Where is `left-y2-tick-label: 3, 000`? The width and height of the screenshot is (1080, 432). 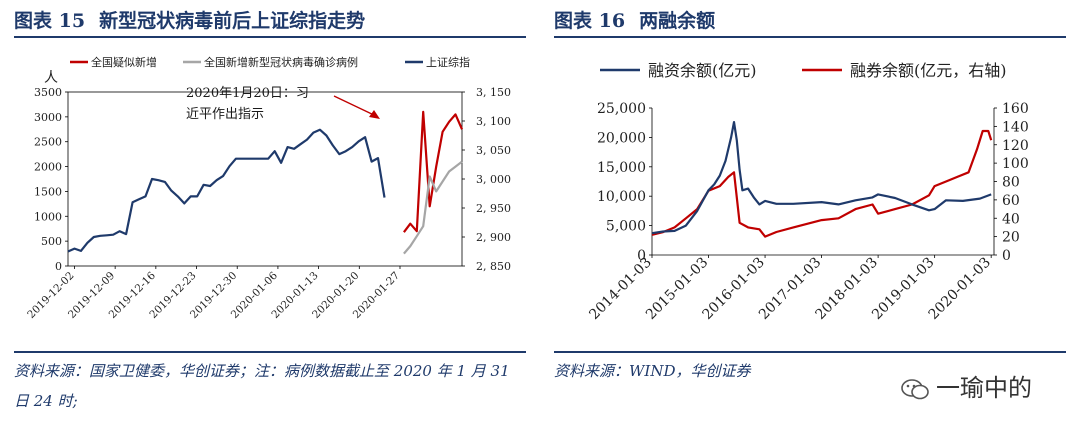
left-y2-tick-label: 3, 000 is located at coordinates (493, 179).